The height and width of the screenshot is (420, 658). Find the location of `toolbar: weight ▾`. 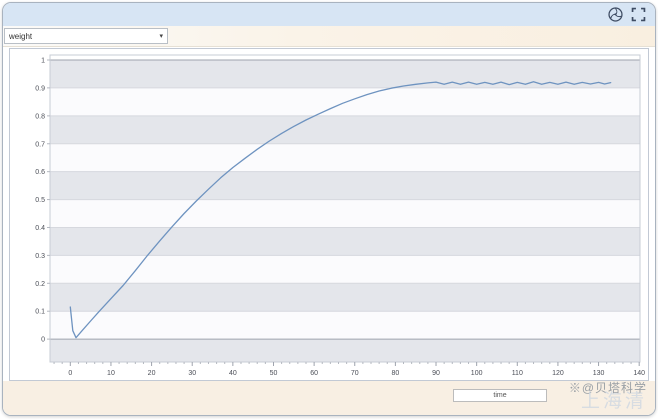

toolbar: weight ▾ is located at coordinates (329, 36).